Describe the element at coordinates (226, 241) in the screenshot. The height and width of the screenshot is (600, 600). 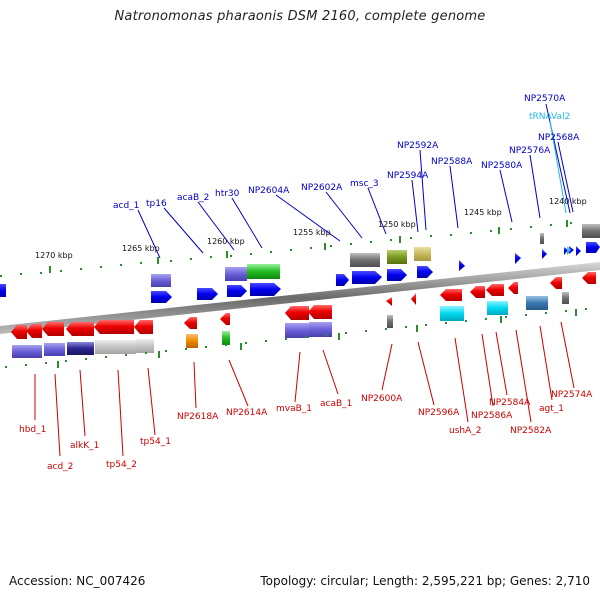
I see `kbp-tick-label: 1260 kbp` at that location.